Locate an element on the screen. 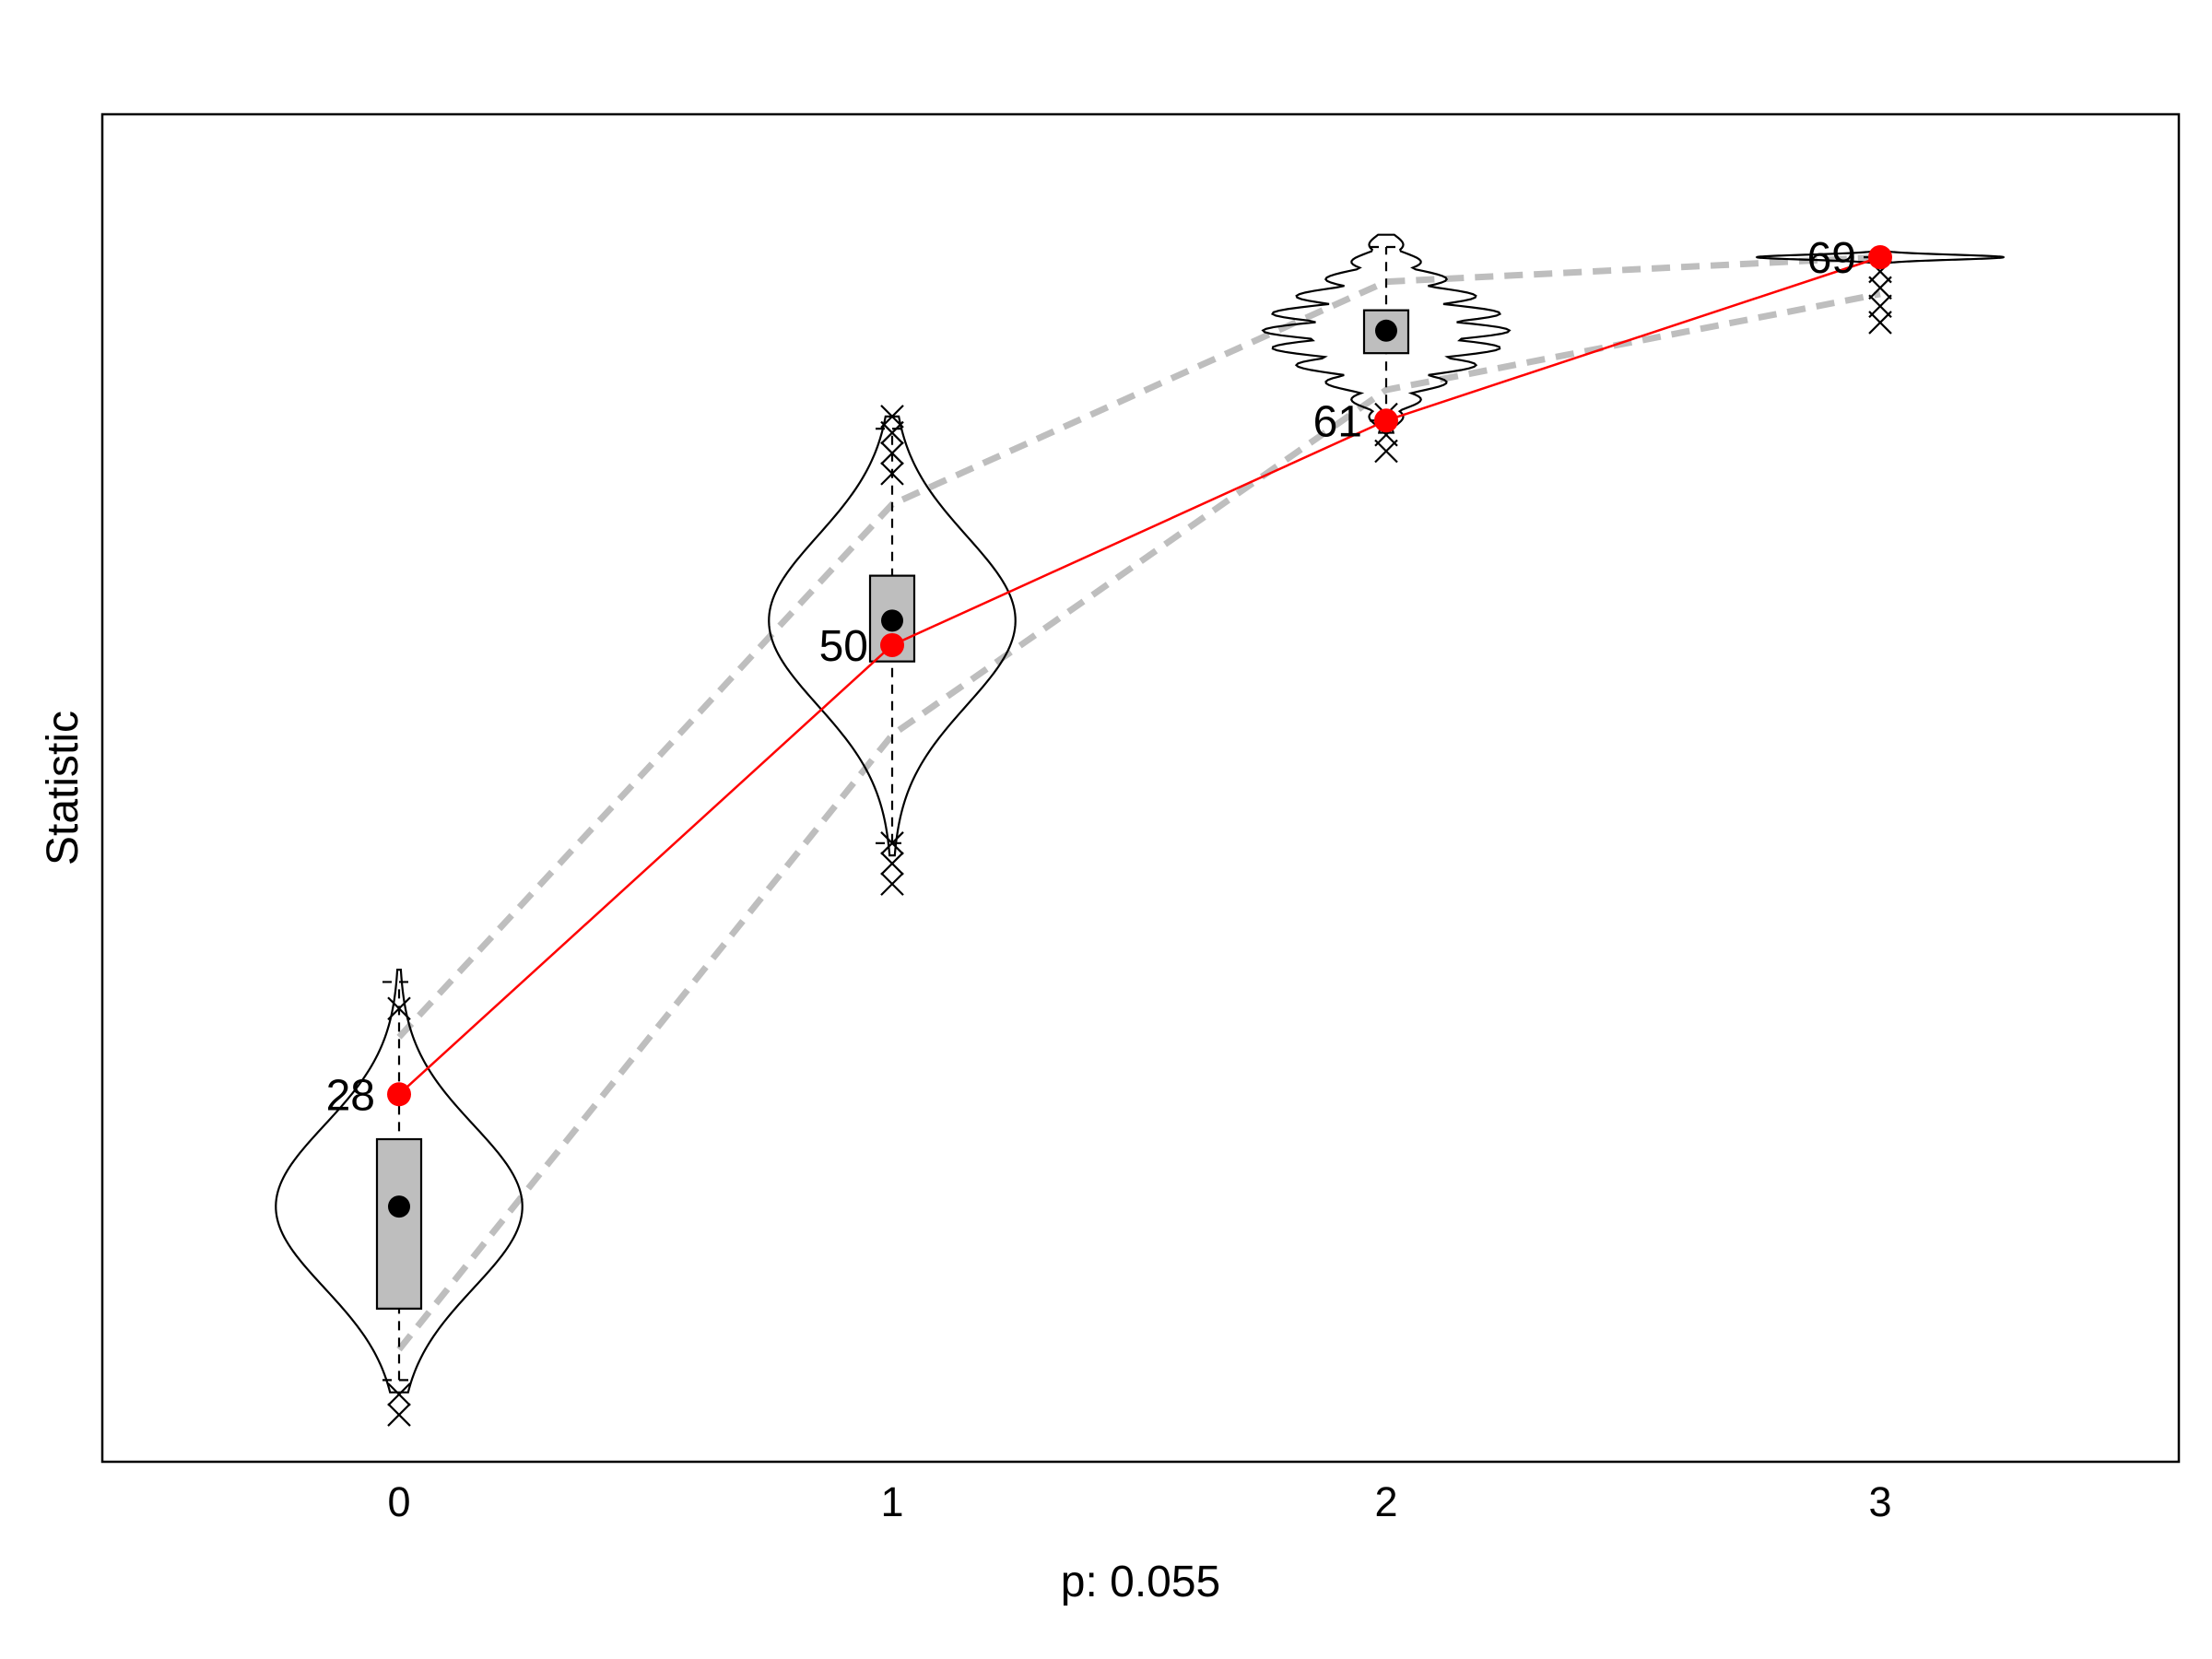 The image size is (2212, 1659). x-tick-label: 2 is located at coordinates (1385, 1501).